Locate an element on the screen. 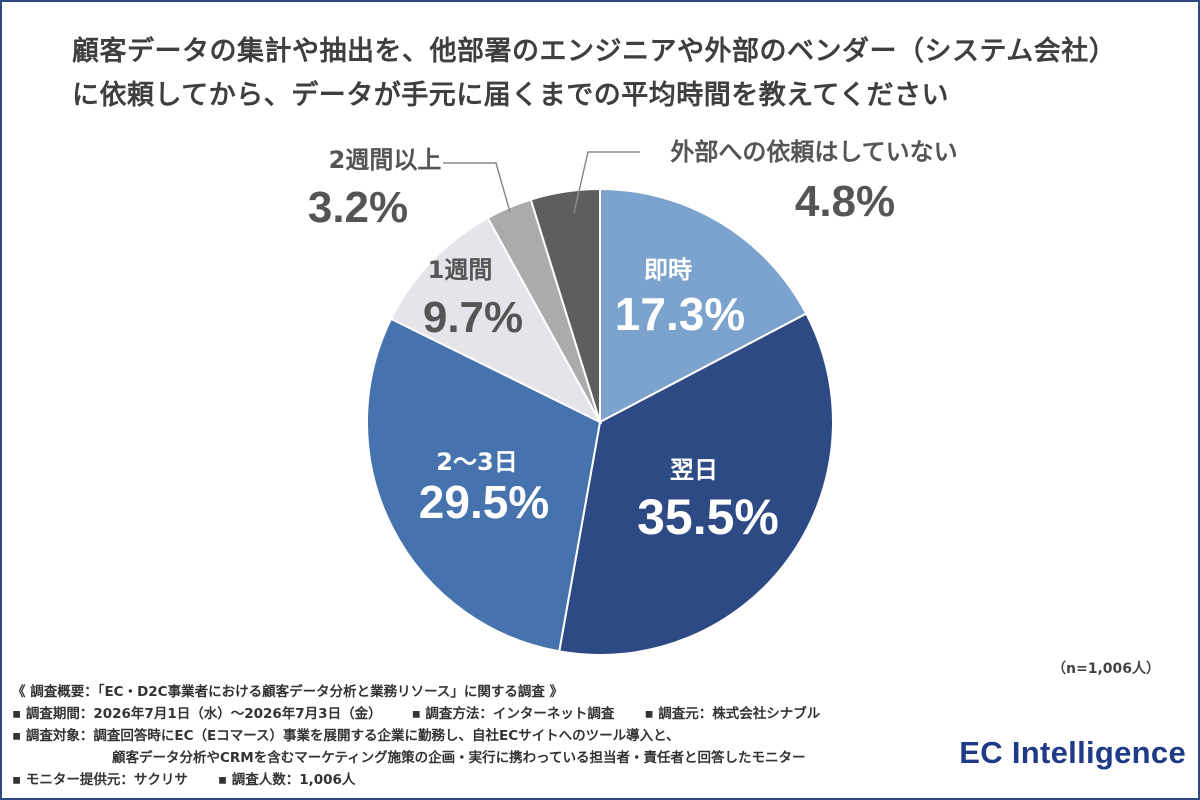 Image resolution: width=1200 pixels, height=800 pixels. slice-label-2: 2〜3日 is located at coordinates (476, 462).